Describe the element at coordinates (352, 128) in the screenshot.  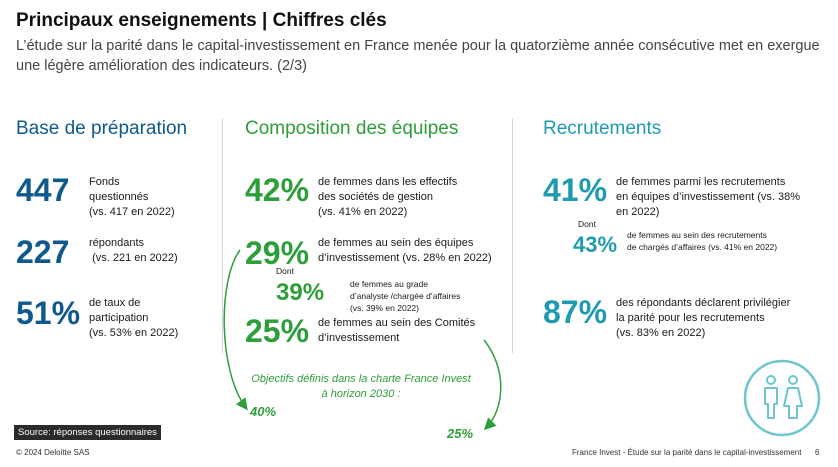
I see `heading-composition: Composition des équipes` at that location.